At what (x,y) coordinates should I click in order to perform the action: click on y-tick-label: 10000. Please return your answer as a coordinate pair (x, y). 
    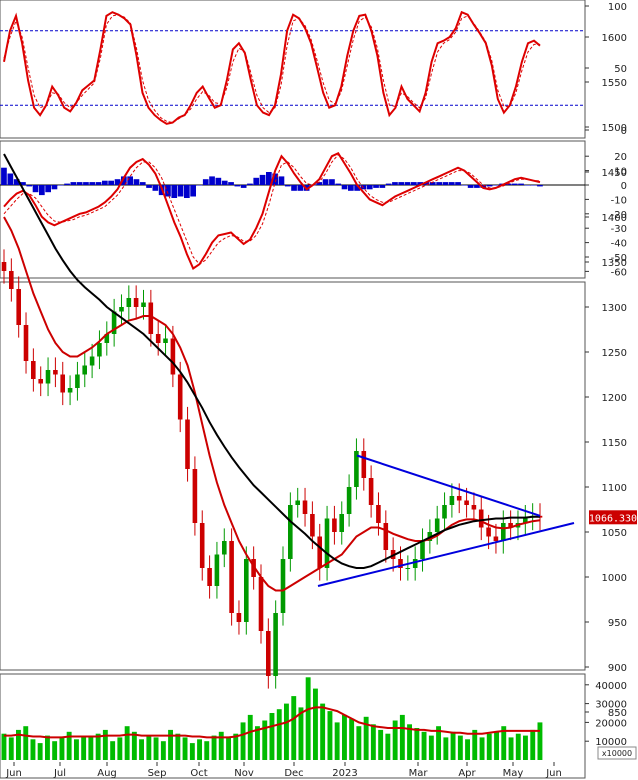
    Looking at the image, I should click on (611, 742).